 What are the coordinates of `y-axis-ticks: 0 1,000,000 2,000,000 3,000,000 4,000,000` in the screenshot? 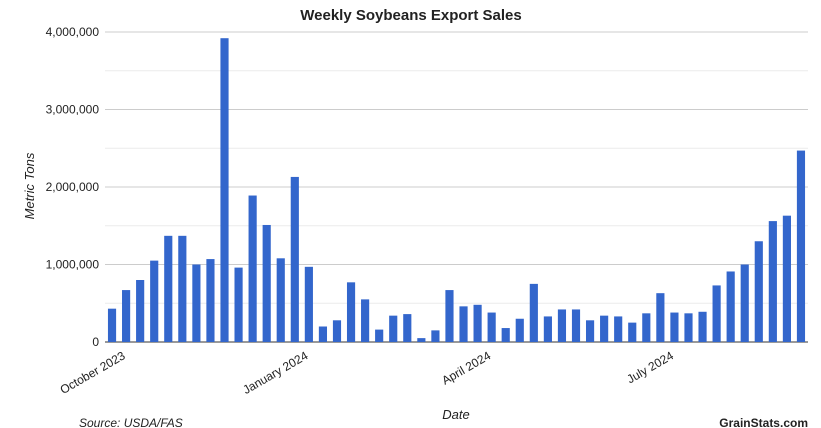 It's located at (73, 187).